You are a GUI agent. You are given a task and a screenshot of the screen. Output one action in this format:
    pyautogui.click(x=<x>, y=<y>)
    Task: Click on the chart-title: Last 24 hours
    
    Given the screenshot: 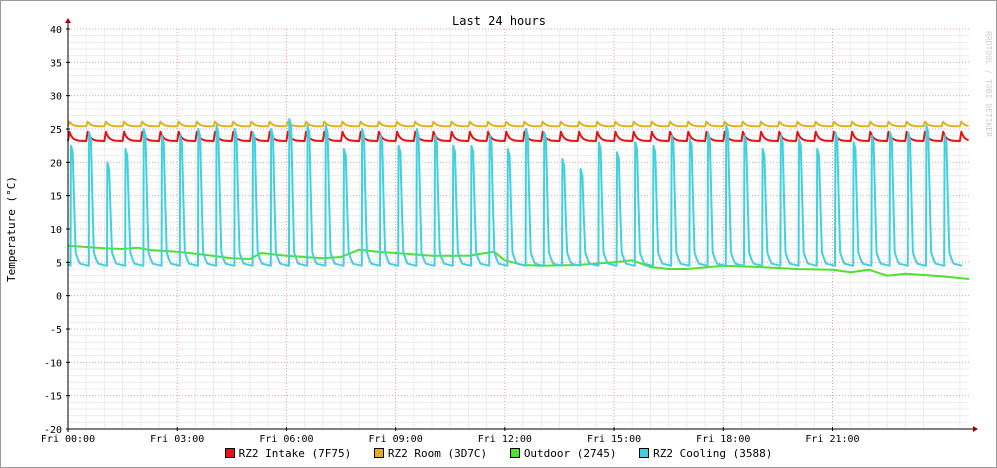 What is the action you would take?
    pyautogui.click(x=499, y=21)
    